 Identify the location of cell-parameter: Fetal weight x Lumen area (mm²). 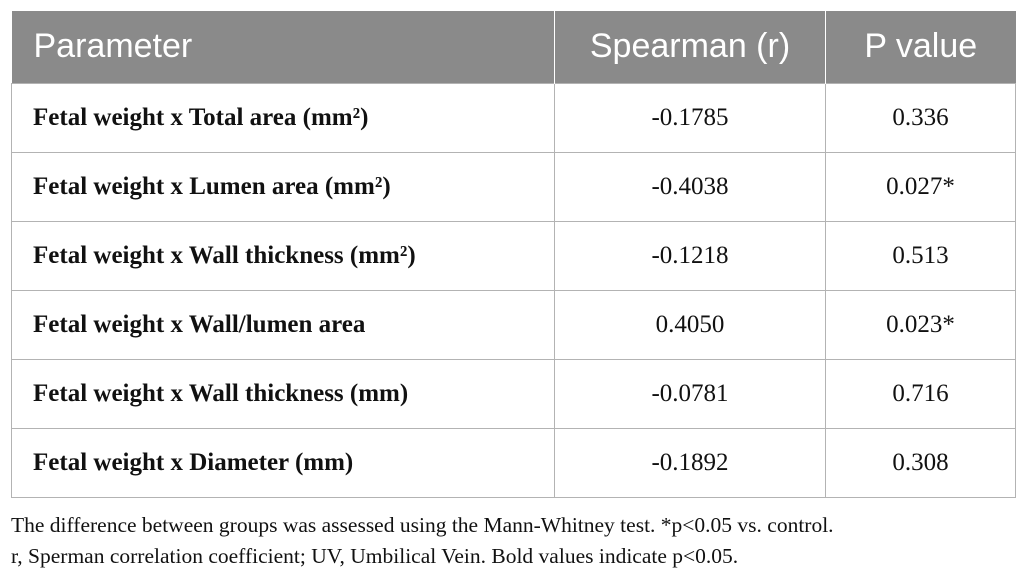
(283, 186).